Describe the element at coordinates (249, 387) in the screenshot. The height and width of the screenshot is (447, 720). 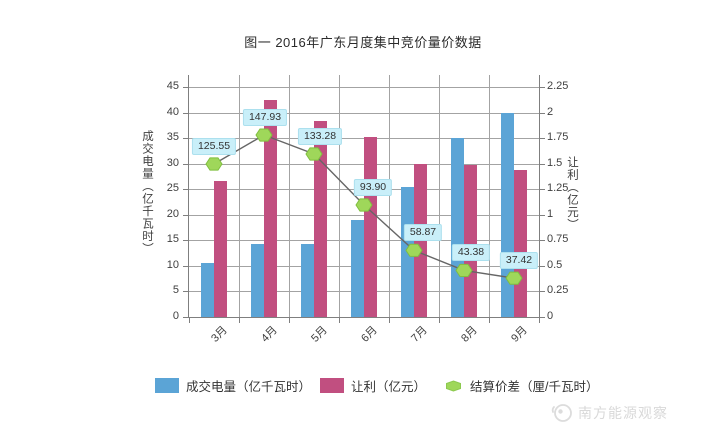
I see `legend-label-volume: 成交电量（亿千瓦时）` at that location.